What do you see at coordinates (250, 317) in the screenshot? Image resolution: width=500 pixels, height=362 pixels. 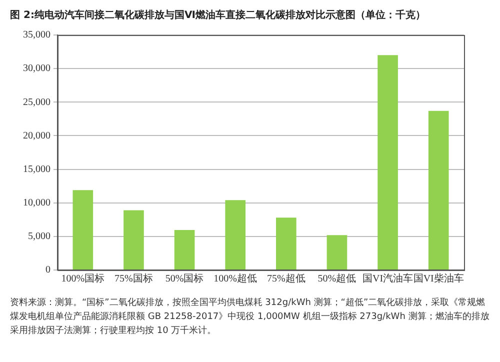 I see `text: 资料来源：测算。“国标”二氧化碳排放，按照全国平均供电煤耗 312g/kWh 测算；“超低”二氧化碳排放，采取《常规燃煤发电机组单位产品能源消耗限额 GB 21258-2017》中现役 1,000MW 机组一级指标 273g/kWh 测算；燃油车的排放采用排放因子法测算；行驶里程均按 10 万千米计。` at bounding box center [250, 317].